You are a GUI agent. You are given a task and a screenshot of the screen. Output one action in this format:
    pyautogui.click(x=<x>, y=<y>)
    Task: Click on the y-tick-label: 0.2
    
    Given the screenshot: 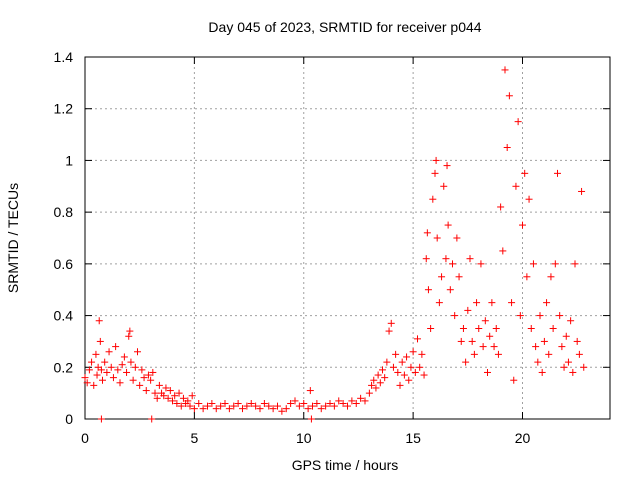 What is the action you would take?
    pyautogui.click(x=64, y=367)
    